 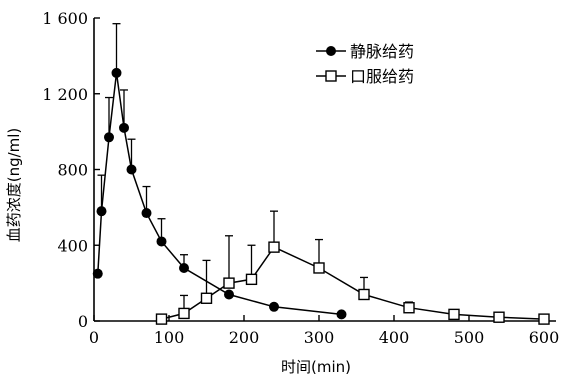 What do you see at coordinates (169, 337) in the screenshot?
I see `x-tick-label: 100` at bounding box center [169, 337].